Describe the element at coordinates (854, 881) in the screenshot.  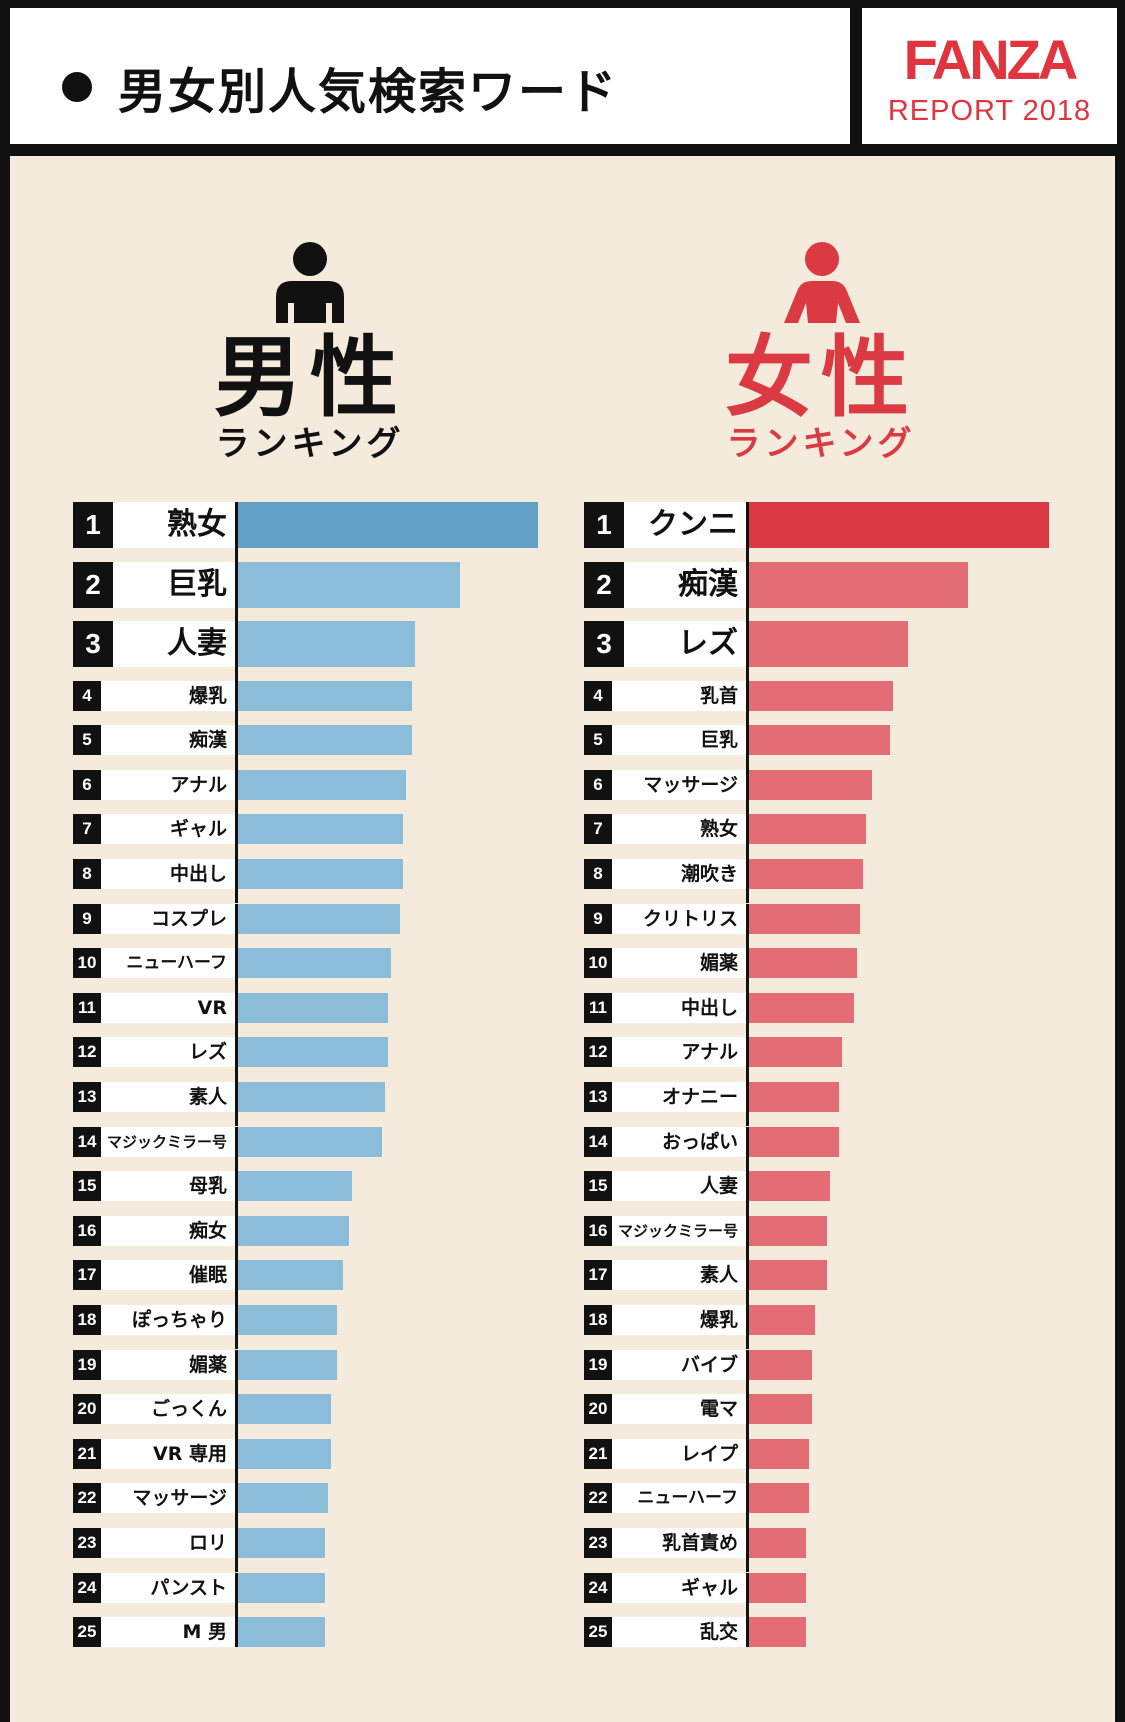
I see `female-rank-row: 8 潮吹き` at that location.